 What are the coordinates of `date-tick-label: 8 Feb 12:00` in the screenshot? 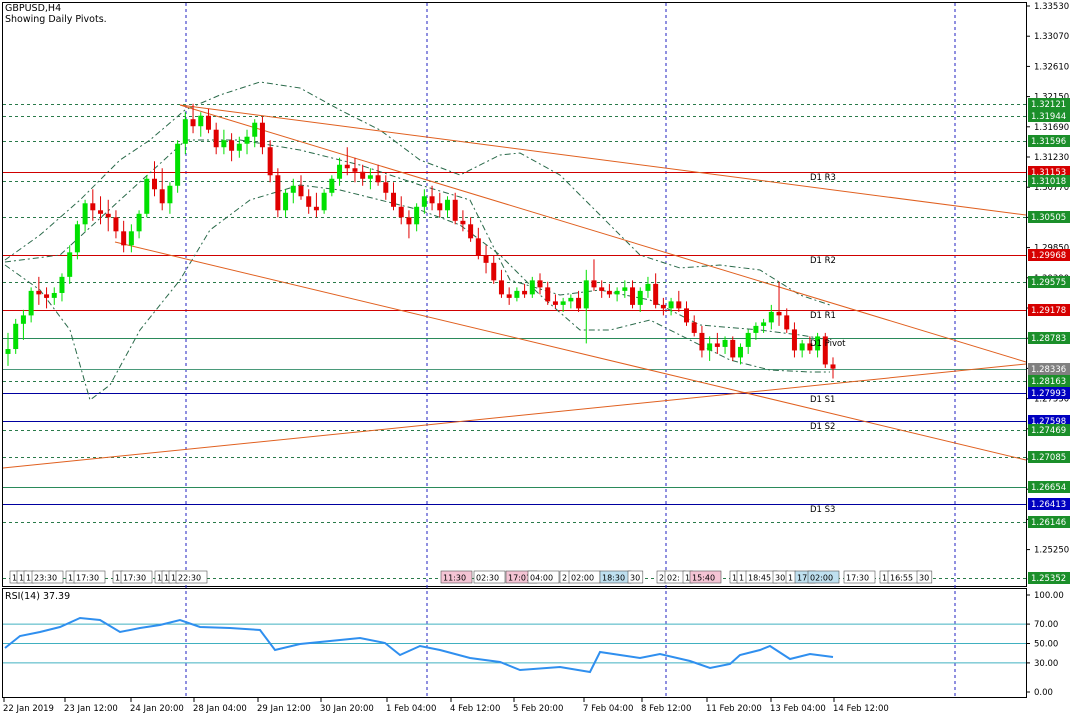 It's located at (666, 709).